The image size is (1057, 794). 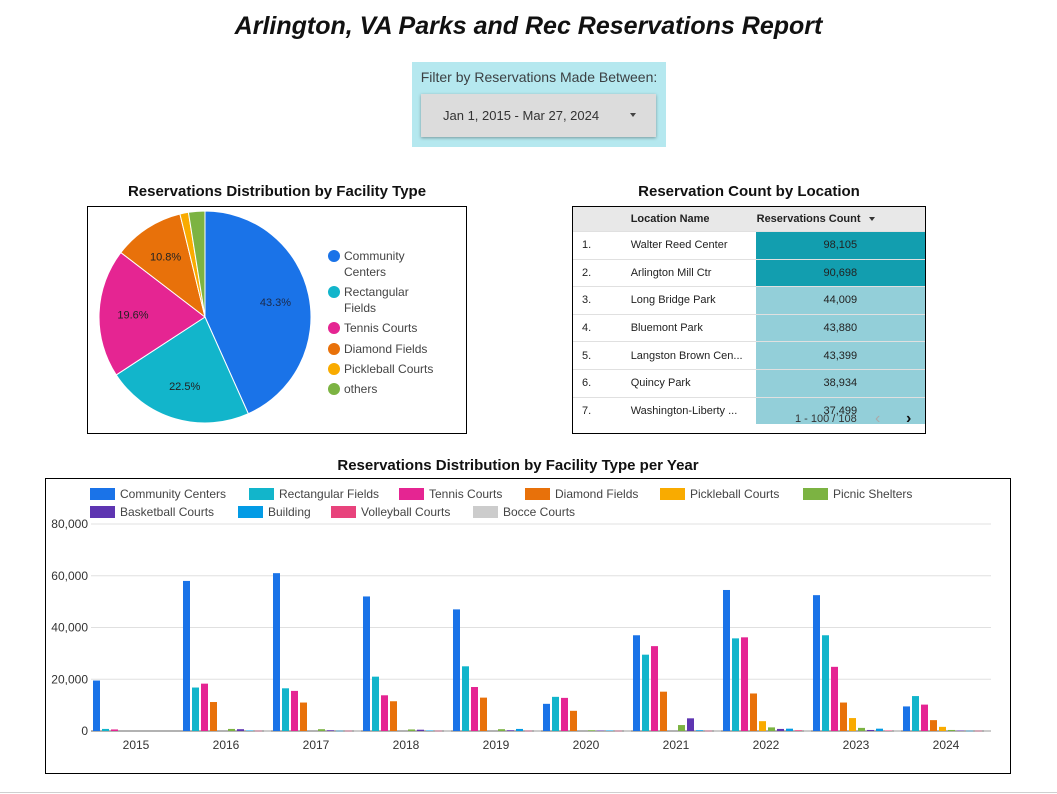 I want to click on table-row: 6. Quincy Park 38,934, so click(x=749, y=383).